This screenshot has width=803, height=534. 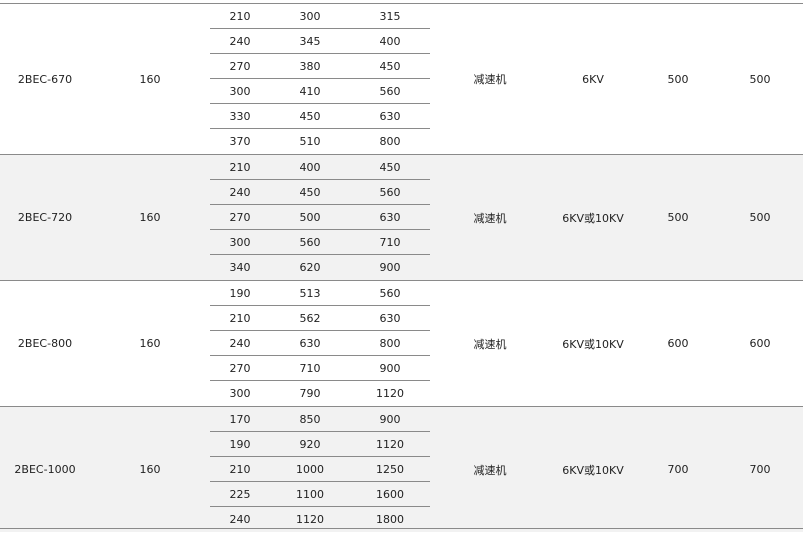 What do you see at coordinates (240, 494) in the screenshot?
I see `subrow-value: 225` at bounding box center [240, 494].